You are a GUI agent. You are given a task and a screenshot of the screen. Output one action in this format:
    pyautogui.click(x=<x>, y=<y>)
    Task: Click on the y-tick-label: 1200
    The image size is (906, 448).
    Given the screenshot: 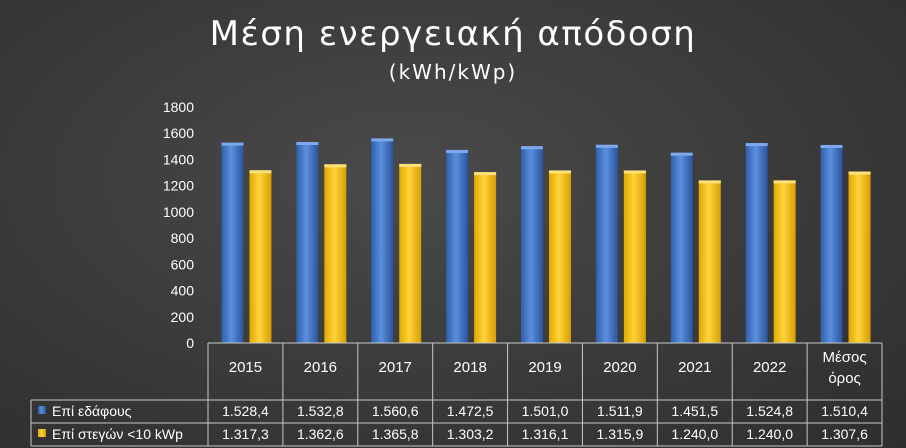 What is the action you would take?
    pyautogui.click(x=178, y=186)
    